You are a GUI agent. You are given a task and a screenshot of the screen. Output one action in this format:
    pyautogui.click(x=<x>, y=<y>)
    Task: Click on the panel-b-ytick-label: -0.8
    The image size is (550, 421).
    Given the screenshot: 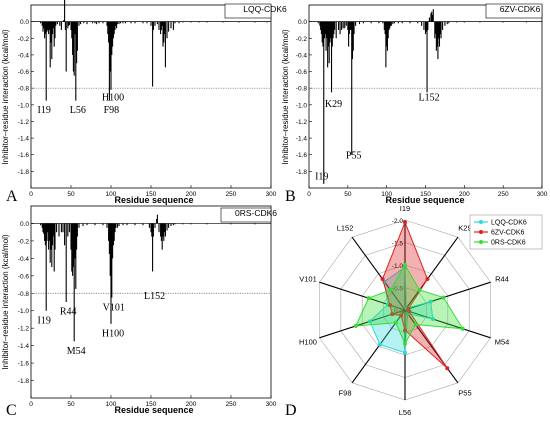 What is the action you would take?
    pyautogui.click(x=302, y=89)
    